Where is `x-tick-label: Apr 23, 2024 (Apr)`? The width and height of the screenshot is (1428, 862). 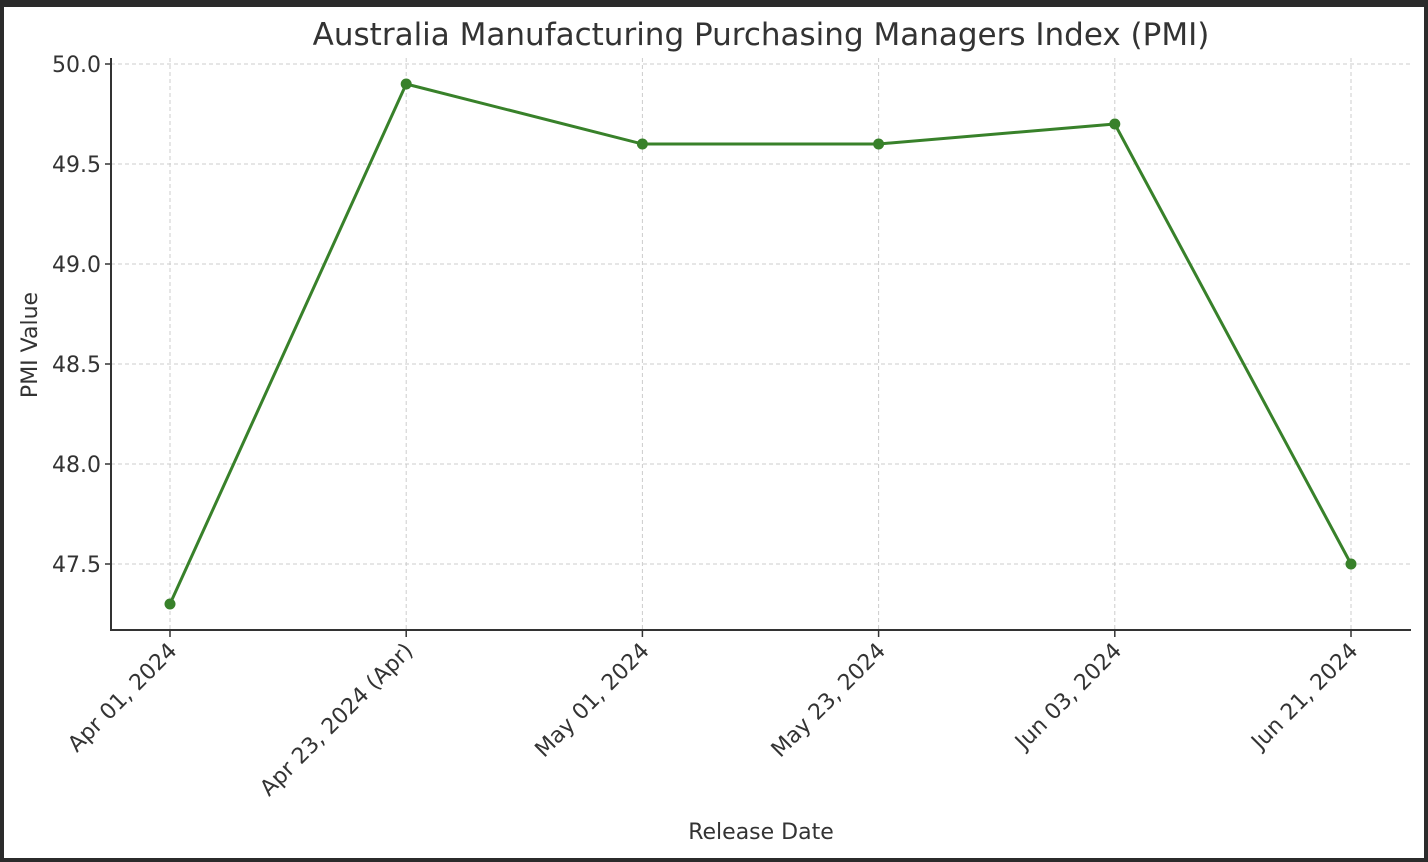
x-tick-label: Apr 23, 2024 (Apr) is located at coordinates (337, 720).